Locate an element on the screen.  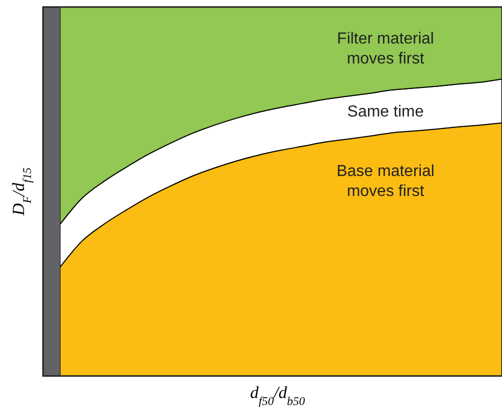
series-label: Filter material moves first is located at coordinates (385, 49).